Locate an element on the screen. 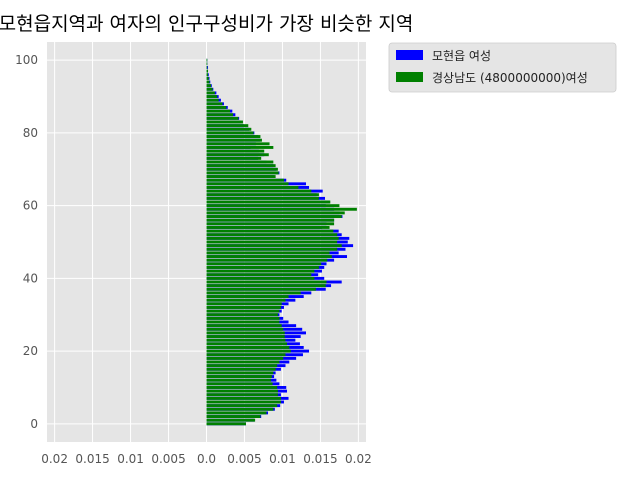  y-tick-label: 60 is located at coordinates (30, 206).